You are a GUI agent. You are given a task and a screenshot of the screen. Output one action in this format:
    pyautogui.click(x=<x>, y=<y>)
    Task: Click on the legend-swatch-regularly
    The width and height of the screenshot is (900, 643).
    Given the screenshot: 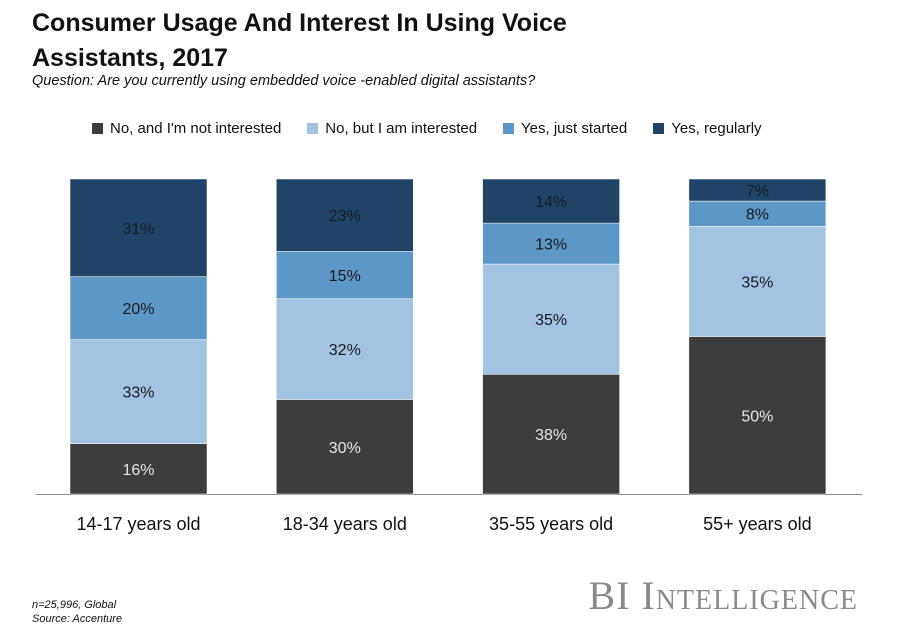 What is the action you would take?
    pyautogui.click(x=659, y=128)
    